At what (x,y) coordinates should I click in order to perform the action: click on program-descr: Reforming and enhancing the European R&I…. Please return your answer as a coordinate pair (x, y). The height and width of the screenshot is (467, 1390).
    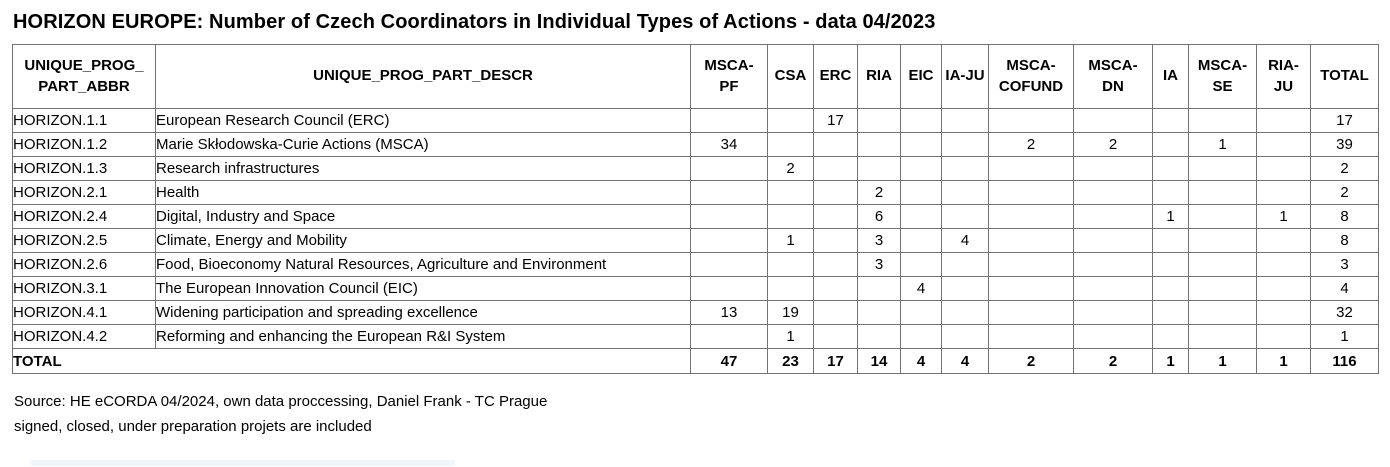
    Looking at the image, I should click on (423, 336).